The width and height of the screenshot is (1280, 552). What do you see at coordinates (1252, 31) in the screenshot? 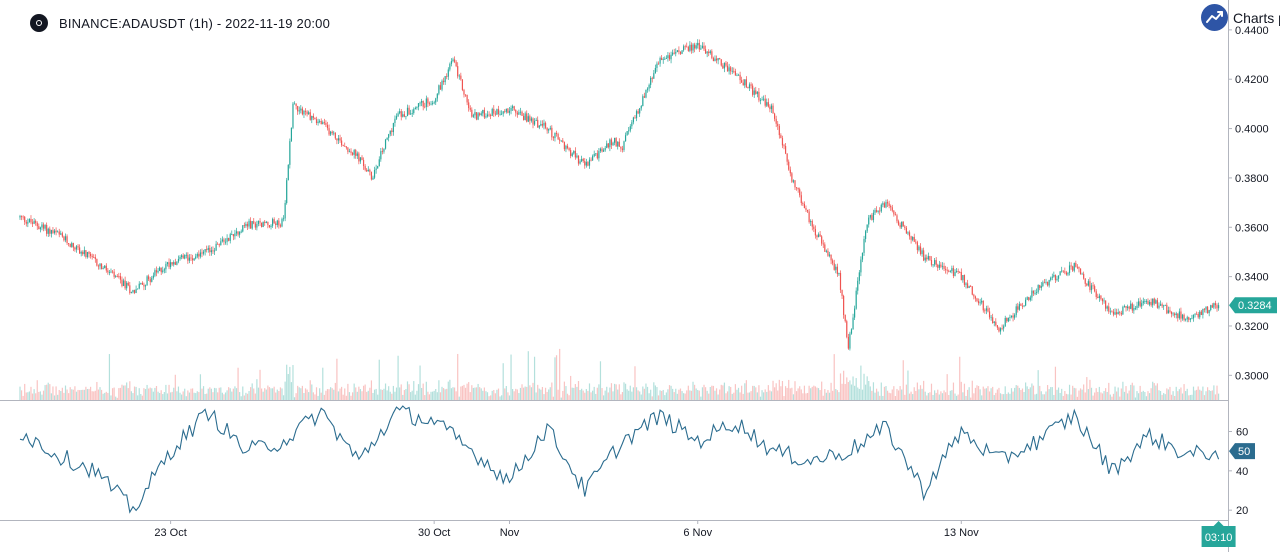
I see `price-tick: 0.4400` at bounding box center [1252, 31].